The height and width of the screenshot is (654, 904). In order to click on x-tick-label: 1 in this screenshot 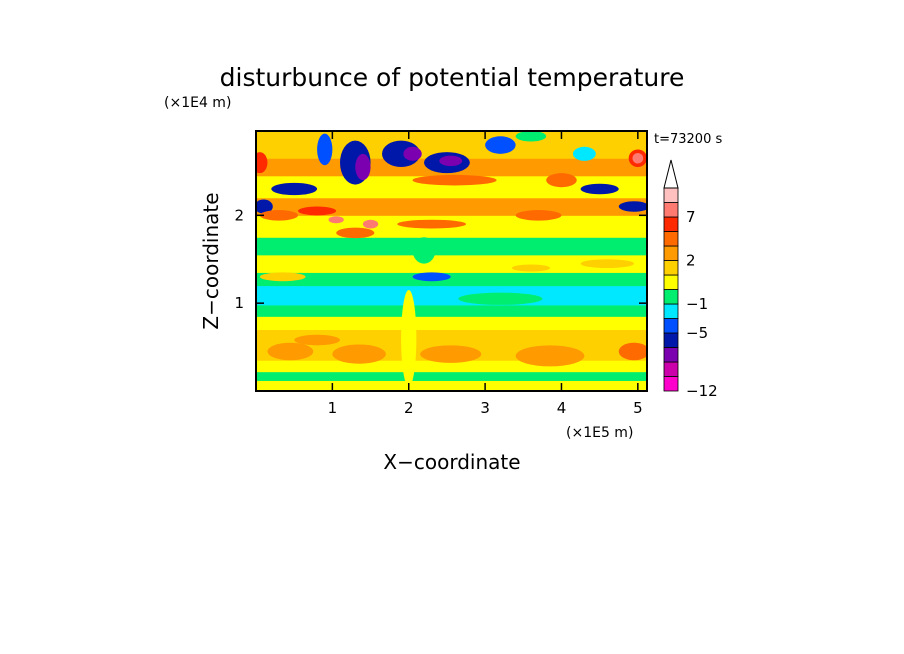, I will do `click(333, 408)`.